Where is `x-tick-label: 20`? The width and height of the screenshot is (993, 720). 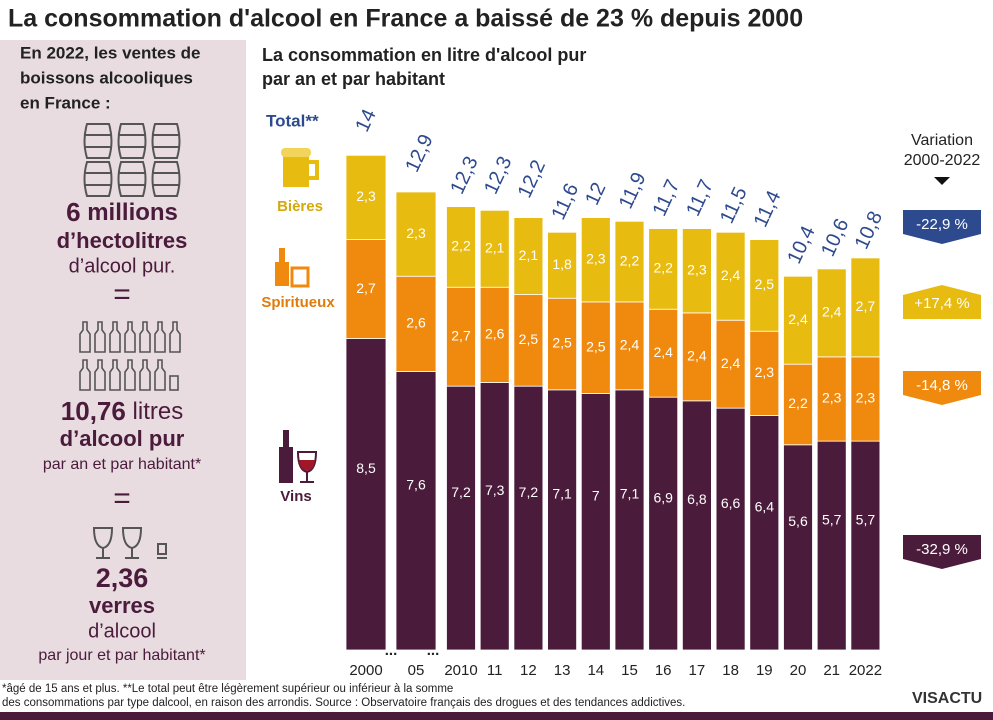
x-tick-label: 20 is located at coordinates (798, 670).